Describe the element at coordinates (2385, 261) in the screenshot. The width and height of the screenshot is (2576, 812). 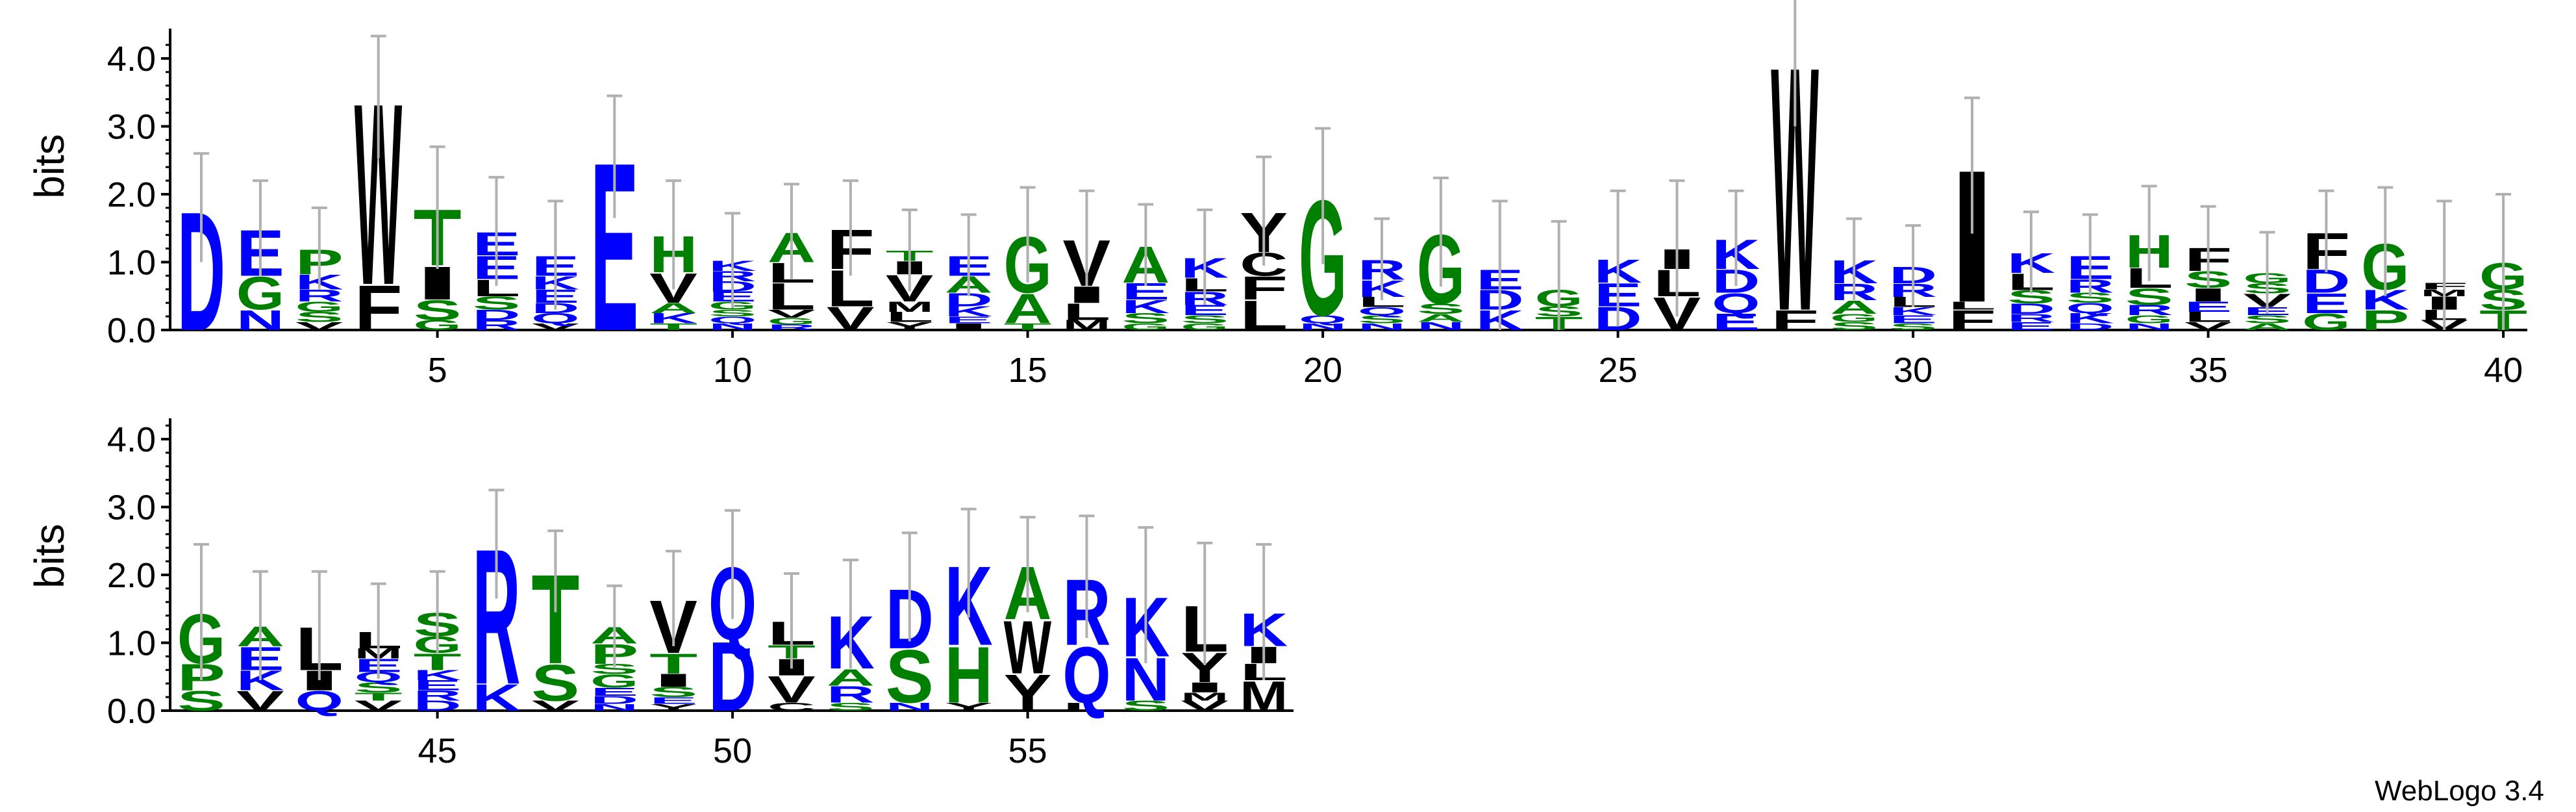
I see `position-stack-38: PKG` at that location.